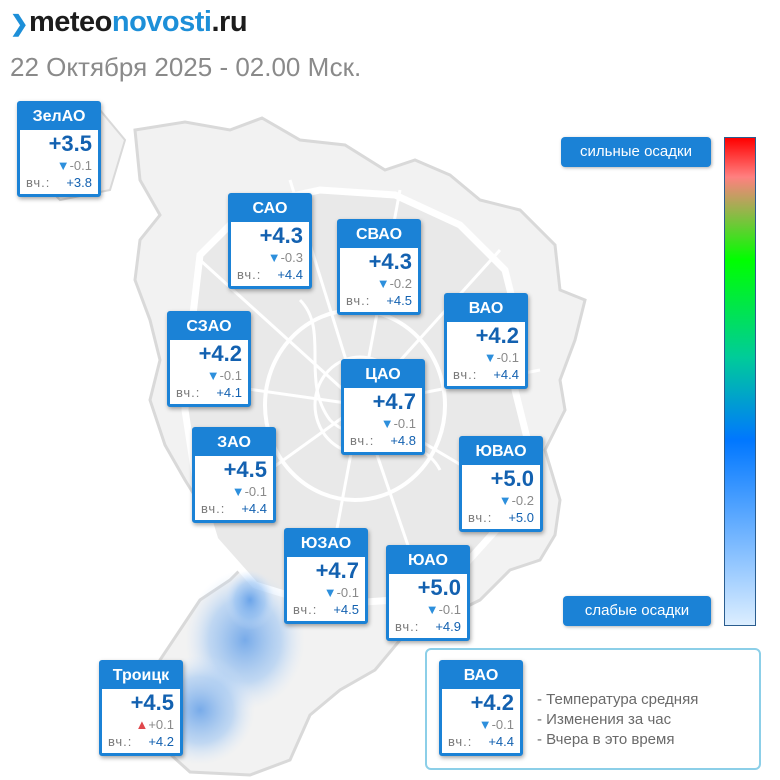 The height and width of the screenshot is (780, 780). I want to click on legend-example-card: ВАО +4.2 ▼-0.1 вч.: +4.4, so click(481, 708).